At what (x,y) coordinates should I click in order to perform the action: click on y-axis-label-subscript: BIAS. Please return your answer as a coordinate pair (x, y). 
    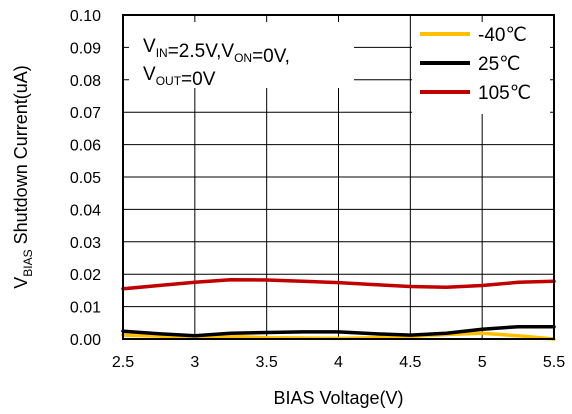
    Looking at the image, I should click on (28, 262).